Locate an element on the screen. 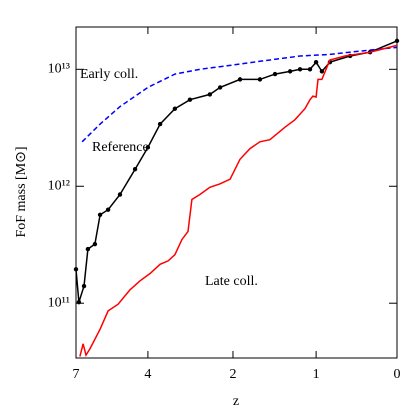  x-tick-label: 2 is located at coordinates (232, 374).